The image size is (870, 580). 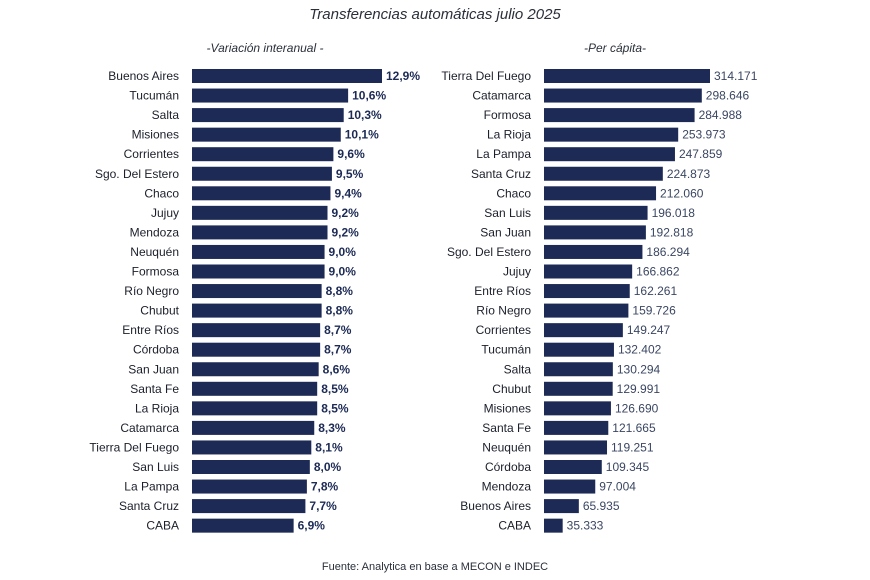 What do you see at coordinates (156, 350) in the screenshot?
I see `left-category-label: Córdoba` at bounding box center [156, 350].